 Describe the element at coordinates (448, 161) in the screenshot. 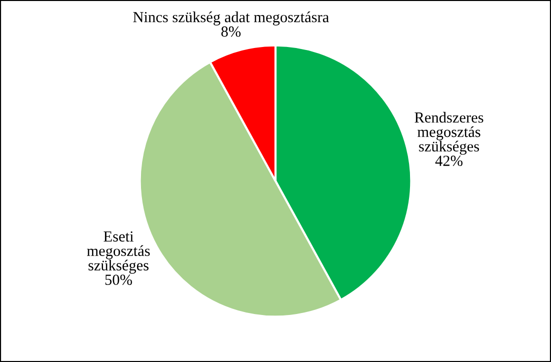

I see `data-label: 42%` at that location.